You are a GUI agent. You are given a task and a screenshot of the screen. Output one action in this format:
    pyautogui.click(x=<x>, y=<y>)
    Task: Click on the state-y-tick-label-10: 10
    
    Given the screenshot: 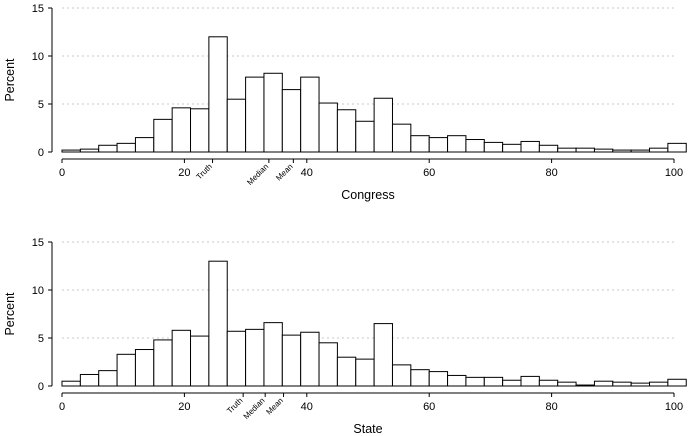 What is the action you would take?
    pyautogui.click(x=38, y=291)
    